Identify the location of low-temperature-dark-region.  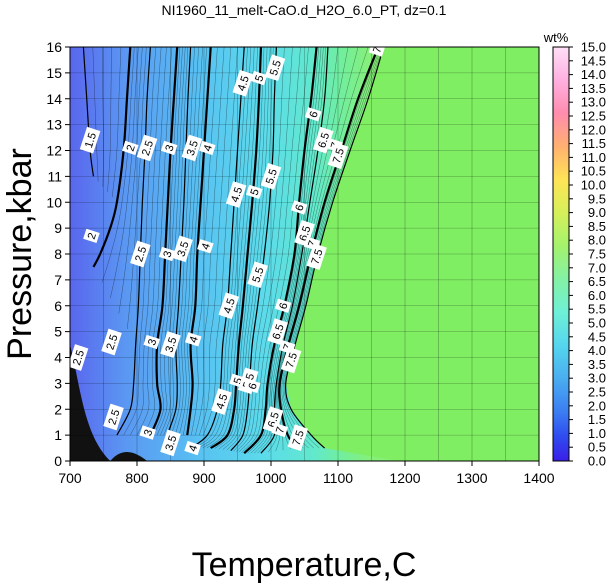
(109, 402).